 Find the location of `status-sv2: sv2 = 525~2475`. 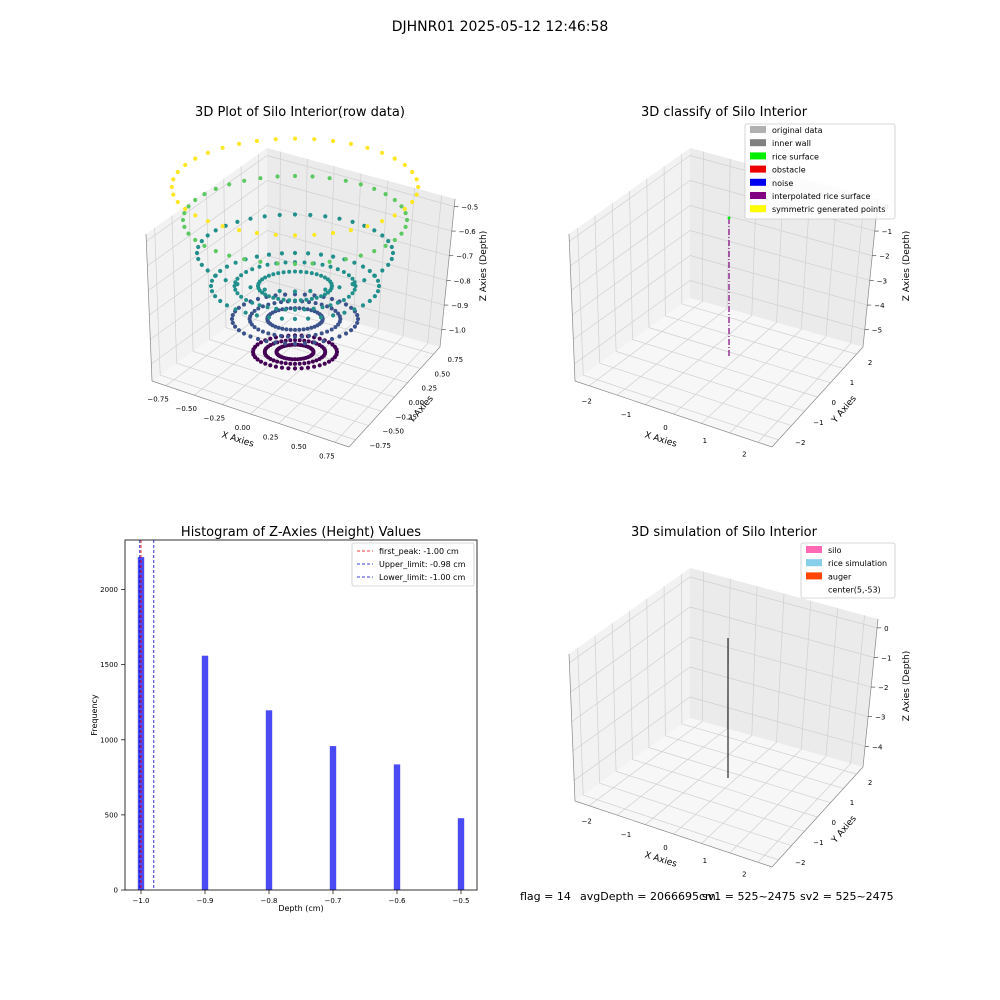

status-sv2: sv2 = 525~2475 is located at coordinates (847, 896).